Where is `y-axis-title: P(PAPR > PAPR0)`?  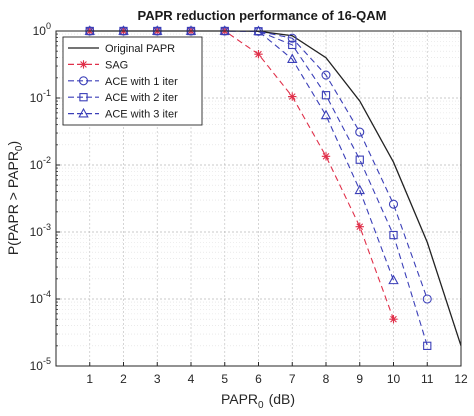 y-axis-title: P(PAPR > PAPR0) is located at coordinates (15, 198).